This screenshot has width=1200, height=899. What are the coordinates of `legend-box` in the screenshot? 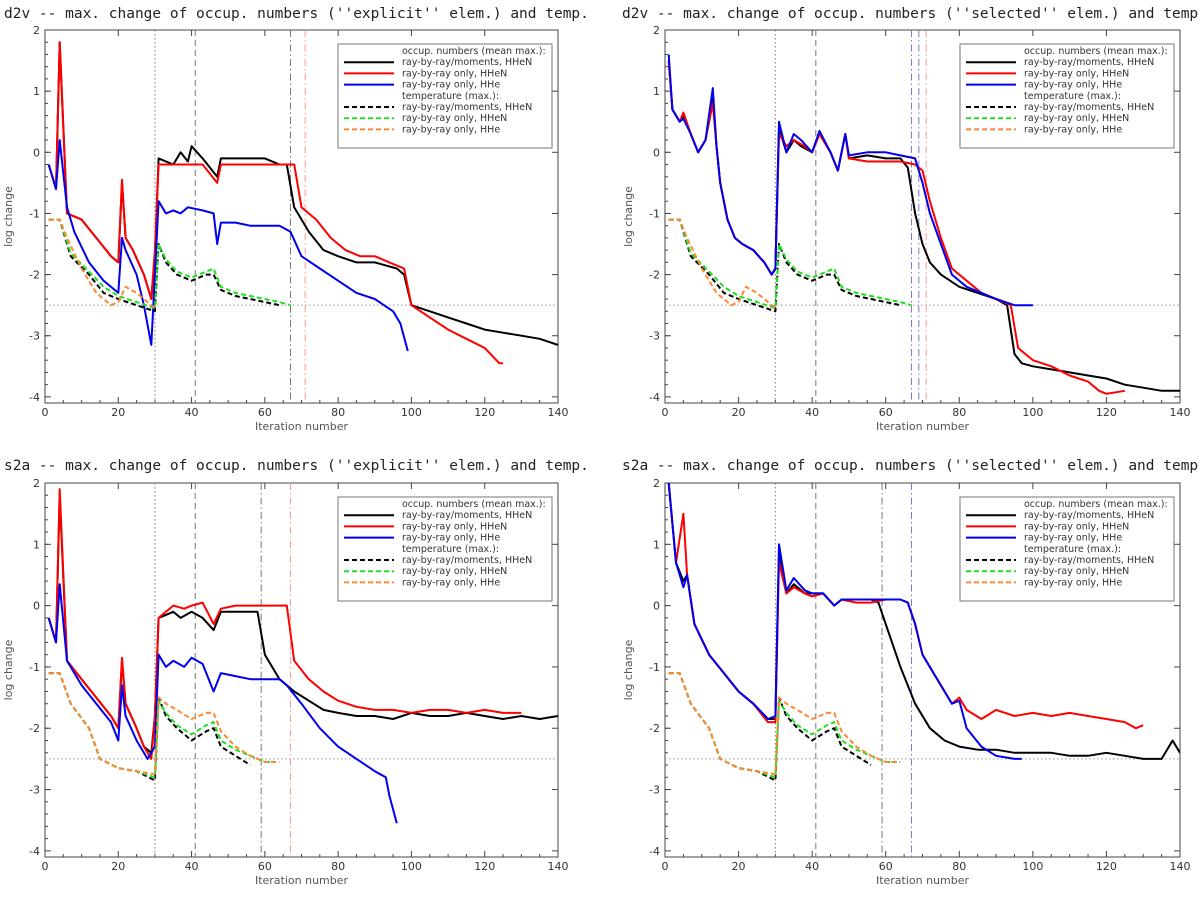 It's located at (1067, 549).